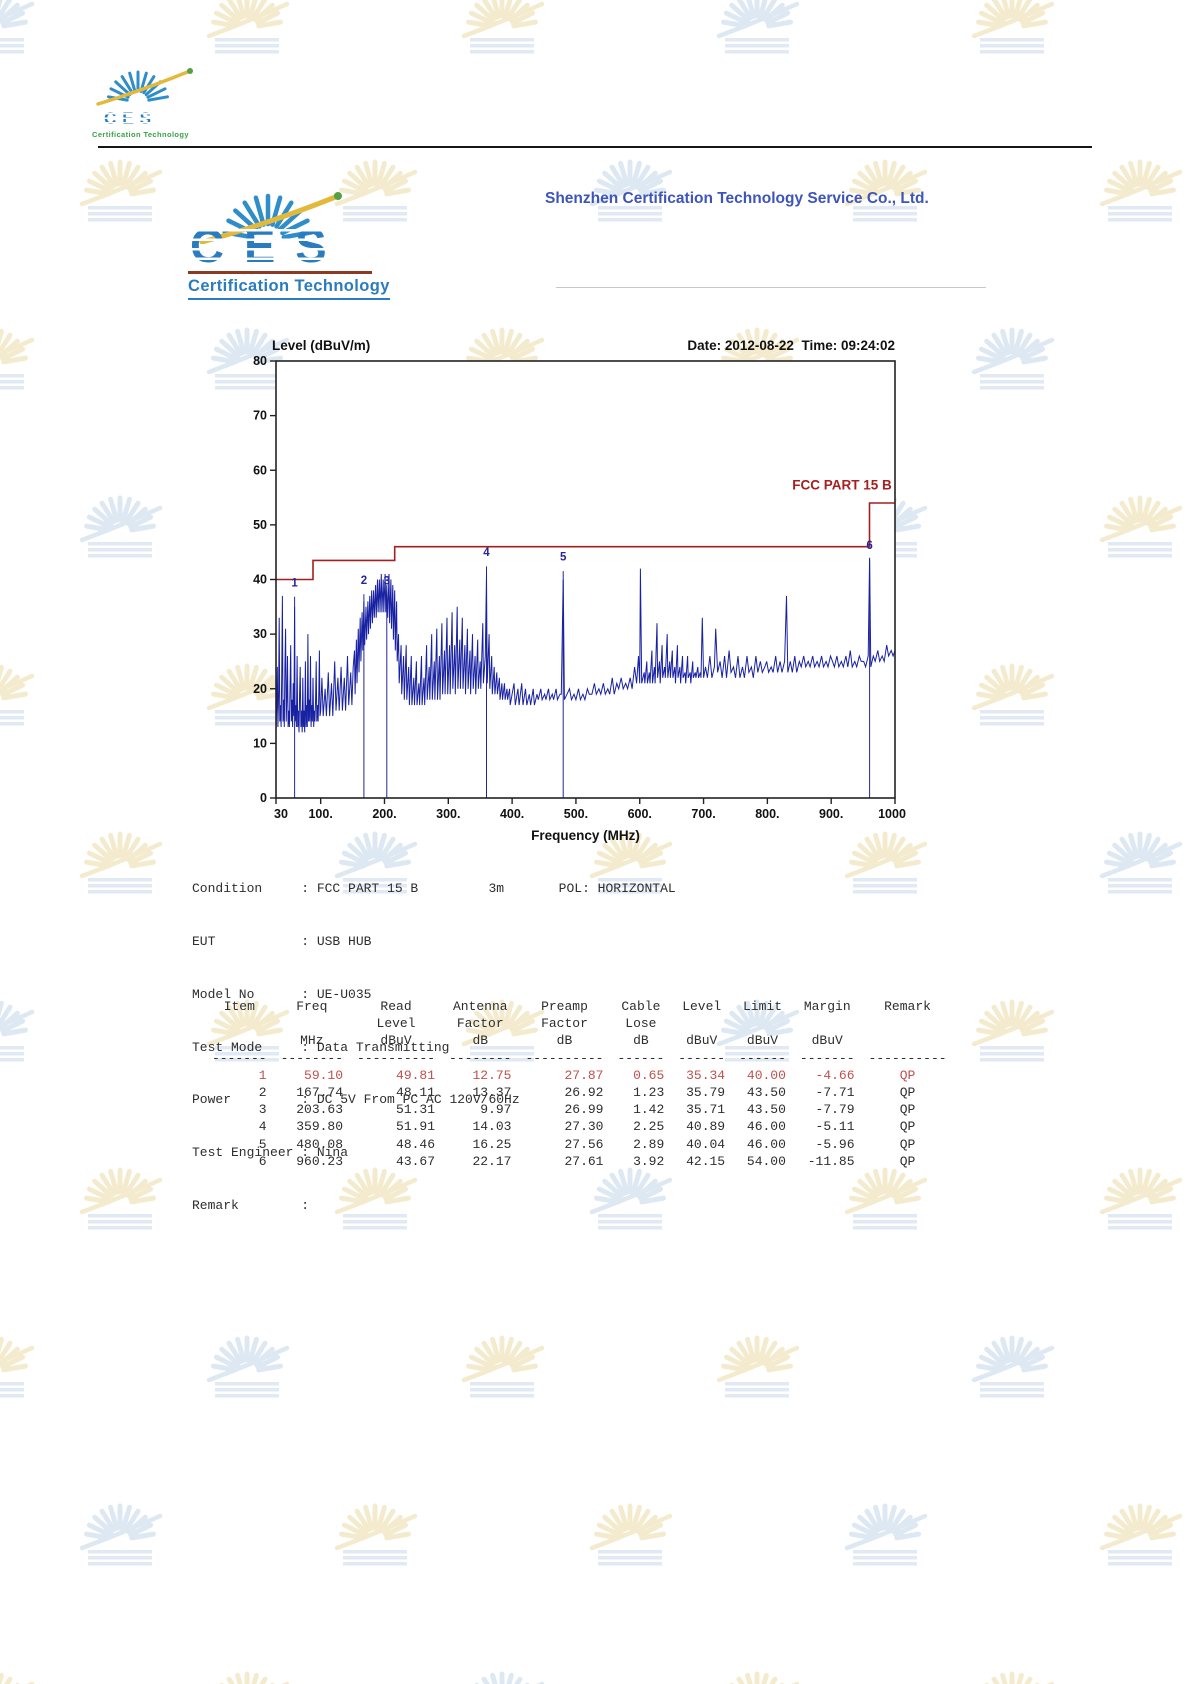 This screenshot has width=1190, height=1684. What do you see at coordinates (260, 689) in the screenshot?
I see `y-tick-label: 20` at bounding box center [260, 689].